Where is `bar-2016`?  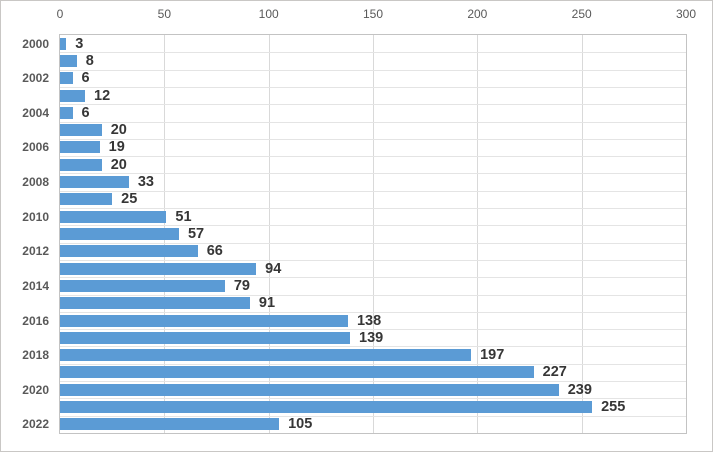 bar-2016 is located at coordinates (204, 320).